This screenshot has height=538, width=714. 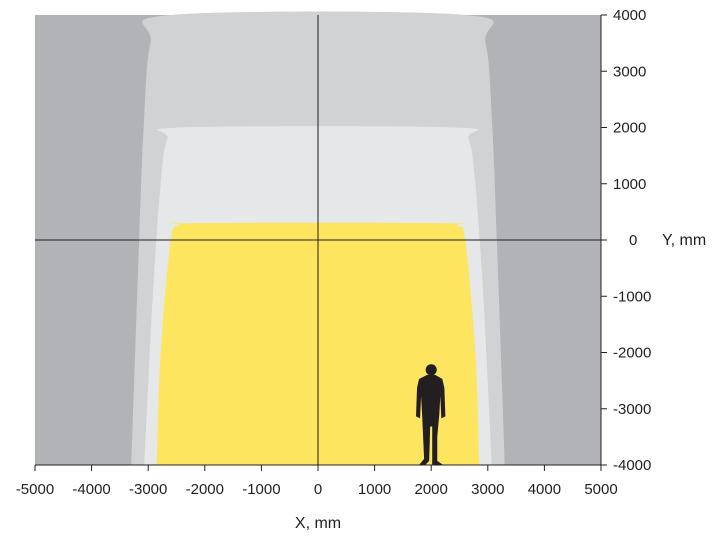 What do you see at coordinates (431, 370) in the screenshot?
I see `human-figure-head` at bounding box center [431, 370].